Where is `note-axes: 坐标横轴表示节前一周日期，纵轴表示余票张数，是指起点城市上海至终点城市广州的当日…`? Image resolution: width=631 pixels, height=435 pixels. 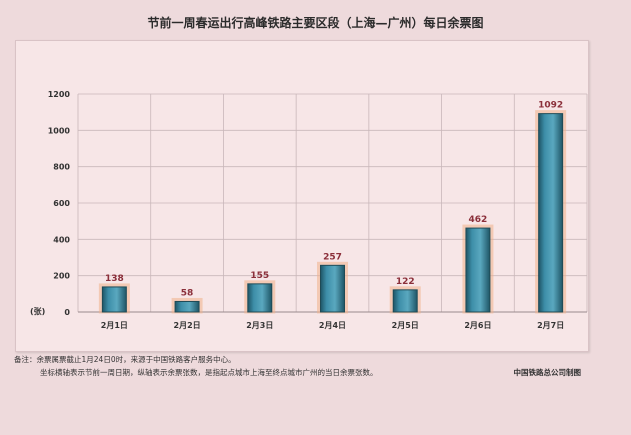
note-axes: 坐标横轴表示节前一周日期，纵轴表示余票张数，是指起点城市上海至终点城市广州的当日… is located at coordinates (209, 372).